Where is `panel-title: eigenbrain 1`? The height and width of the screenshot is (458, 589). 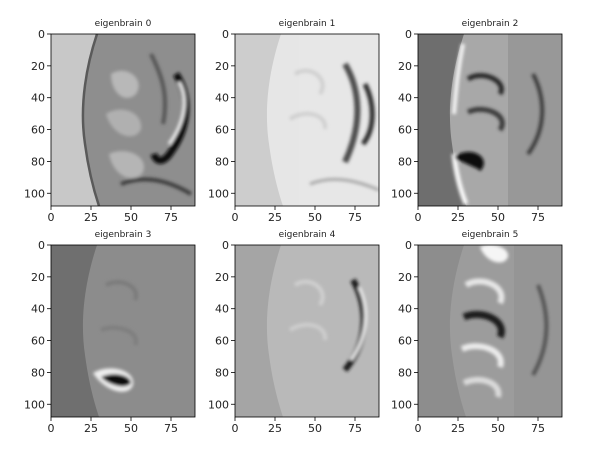 panel-title: eigenbrain 1 is located at coordinates (307, 24).